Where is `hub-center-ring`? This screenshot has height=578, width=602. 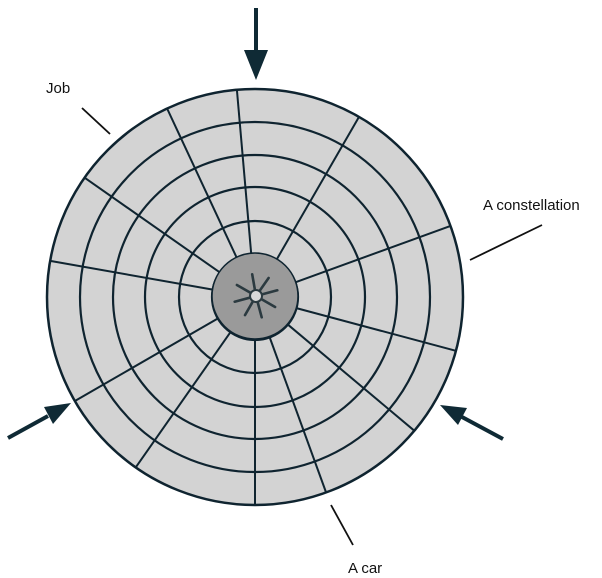
hub-center-ring is located at coordinates (256, 296).